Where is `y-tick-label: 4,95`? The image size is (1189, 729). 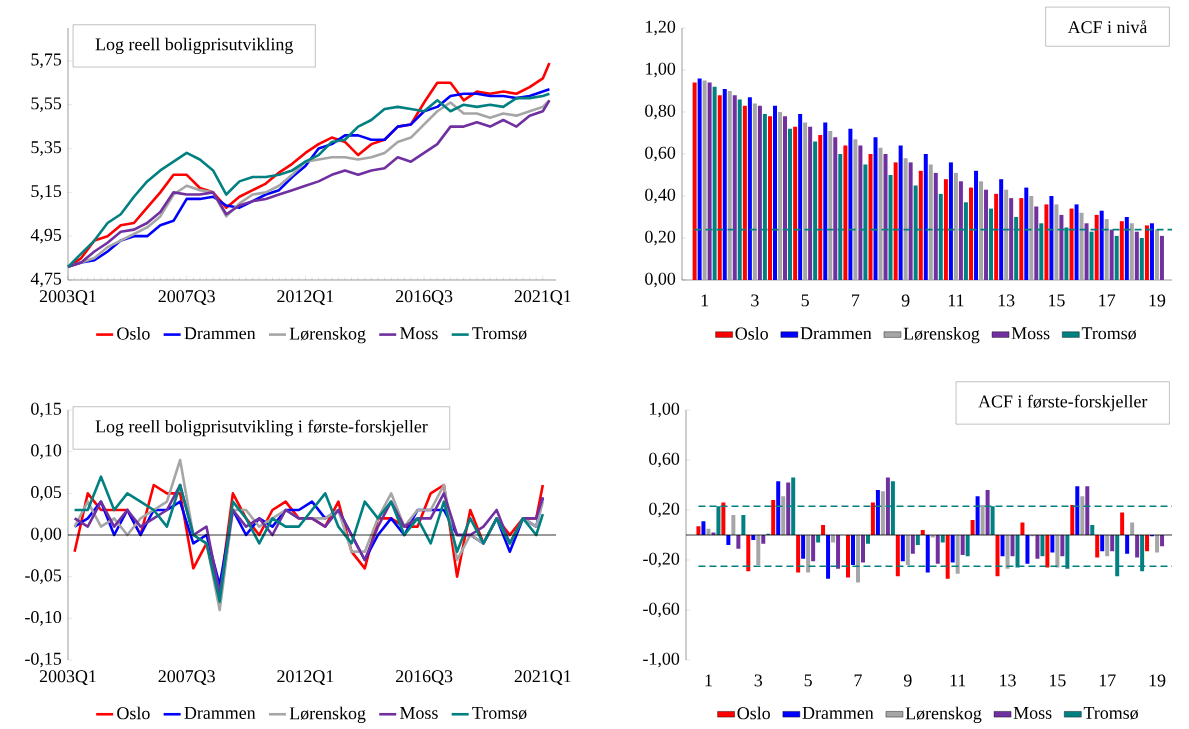 y-tick-label: 4,95 is located at coordinates (46, 236).